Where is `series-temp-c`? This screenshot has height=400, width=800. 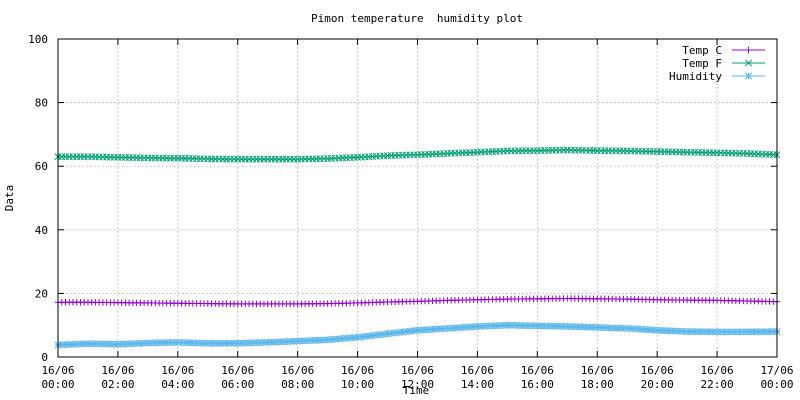
series-temp-c is located at coordinates (417, 301).